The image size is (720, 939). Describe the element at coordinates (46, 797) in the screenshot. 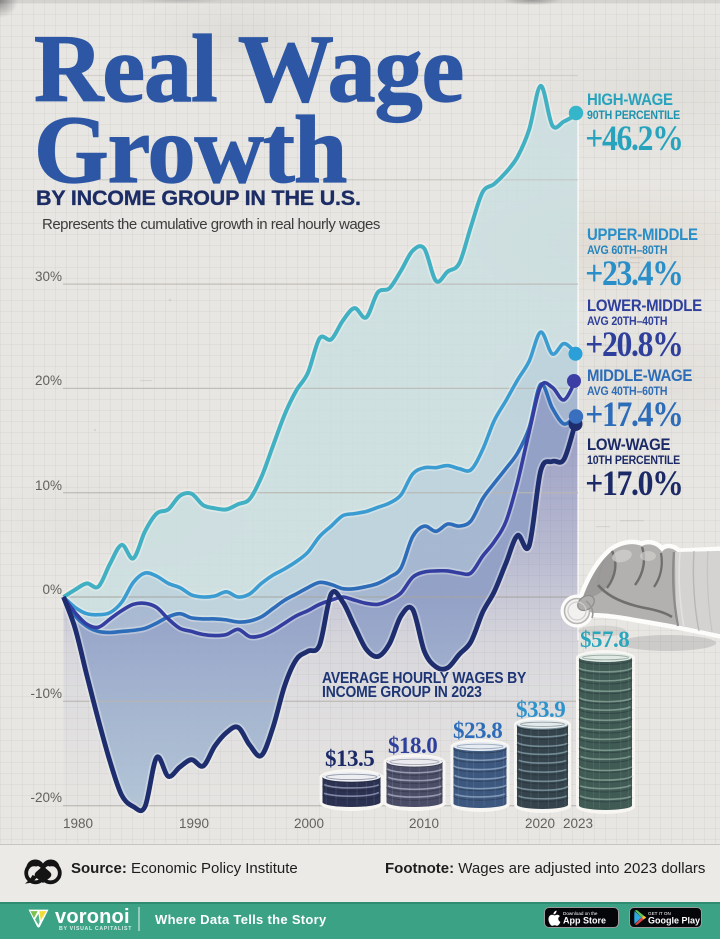

I see `svg-text: -20%` at that location.